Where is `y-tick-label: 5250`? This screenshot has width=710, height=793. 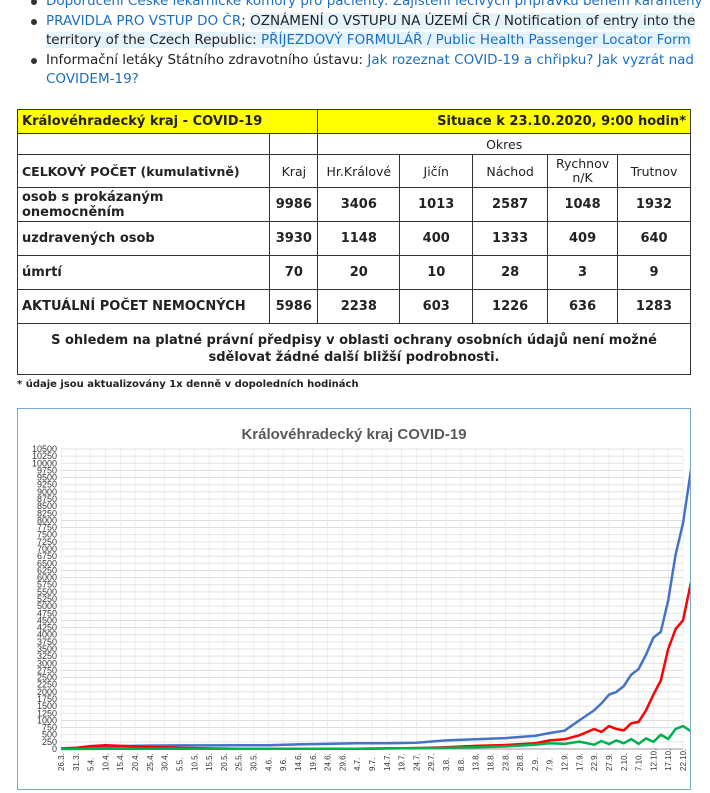 y-tick-label: 5250 is located at coordinates (47, 599).